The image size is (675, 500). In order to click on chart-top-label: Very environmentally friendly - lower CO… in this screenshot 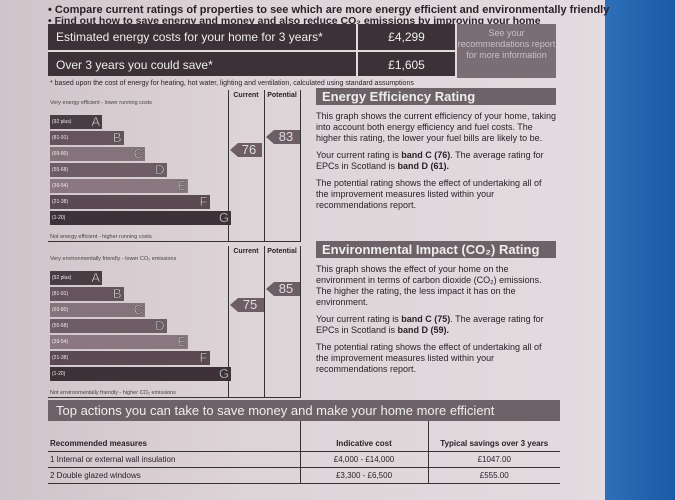, I will do `click(113, 259)`.